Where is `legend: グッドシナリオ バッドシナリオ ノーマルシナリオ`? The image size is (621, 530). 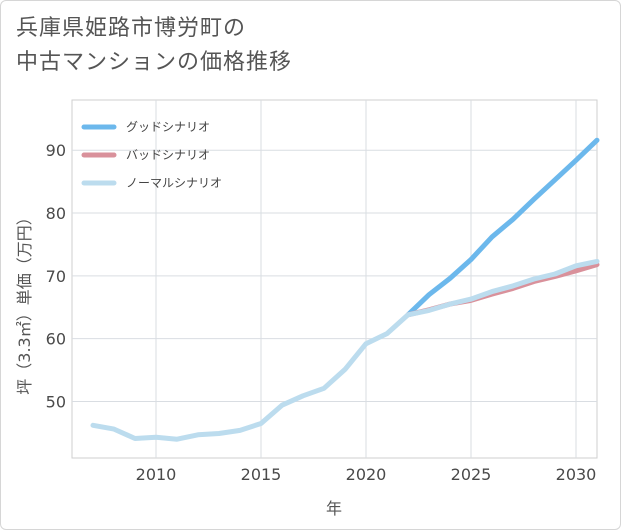 legend: グッドシナリオ バッドシナリオ ノーマルシナリオ is located at coordinates (151, 155).